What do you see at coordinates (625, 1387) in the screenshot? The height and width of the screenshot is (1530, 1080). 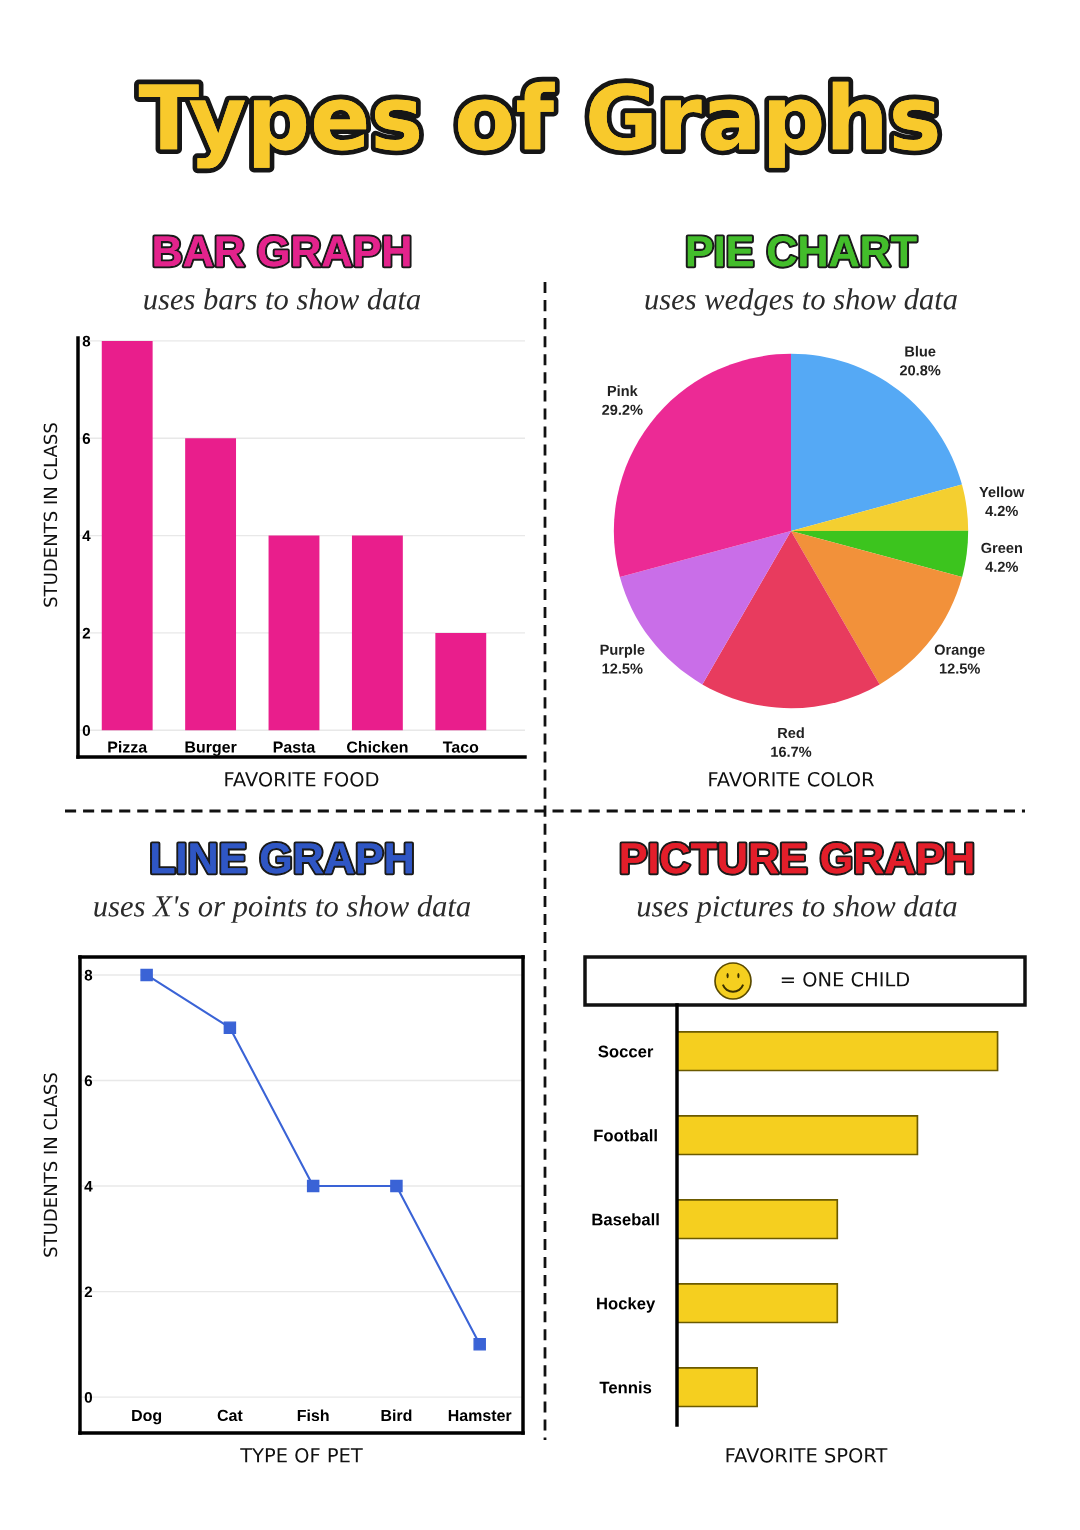 I see `y-tick-label: Tennis` at bounding box center [625, 1387].